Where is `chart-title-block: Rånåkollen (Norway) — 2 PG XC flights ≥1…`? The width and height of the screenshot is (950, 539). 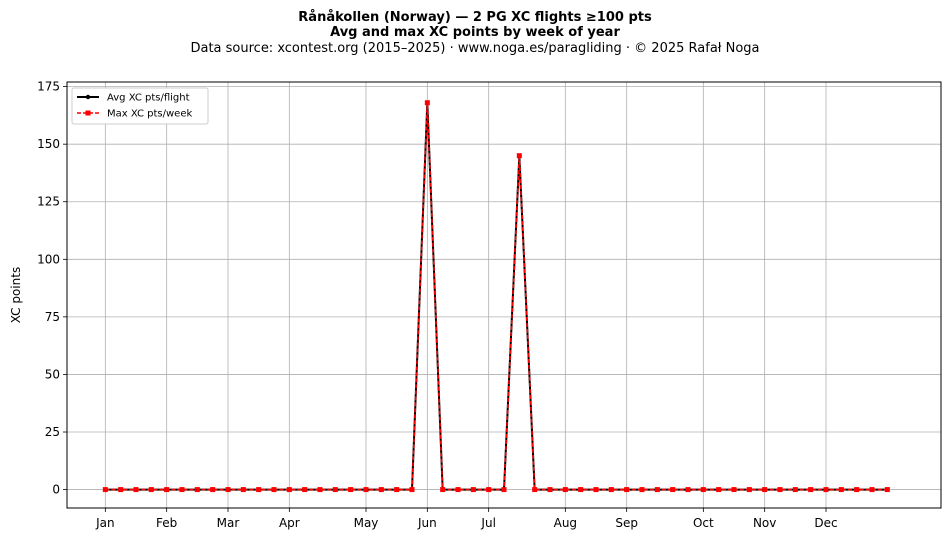
chart-title-block: Rånåkollen (Norway) — 2 PG XC flights ≥1… is located at coordinates (475, 34).